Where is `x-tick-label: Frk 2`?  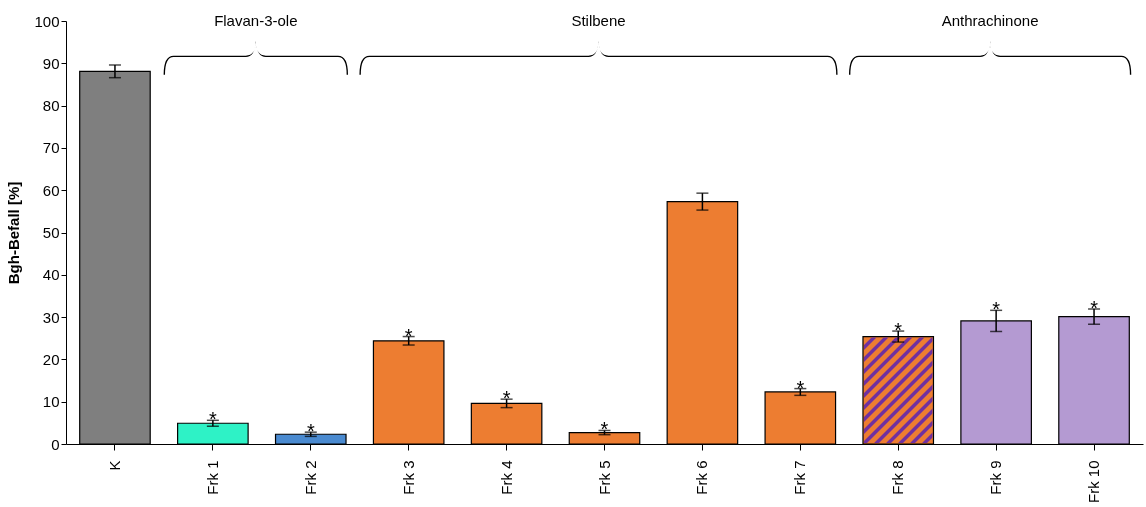 x-tick-label: Frk 2 is located at coordinates (310, 477).